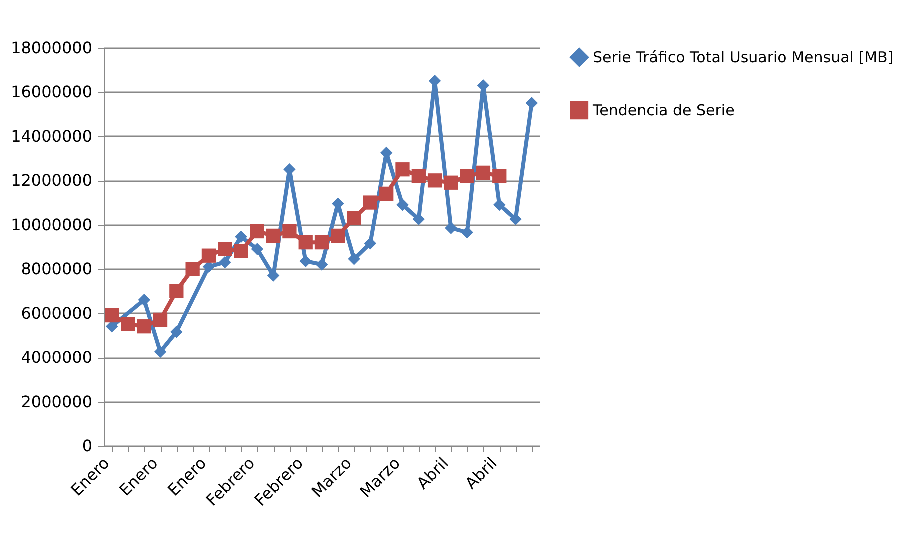 This screenshot has width=920, height=549. Describe the element at coordinates (51, 224) in the screenshot. I see `y-tick-label: 10000000` at that location.